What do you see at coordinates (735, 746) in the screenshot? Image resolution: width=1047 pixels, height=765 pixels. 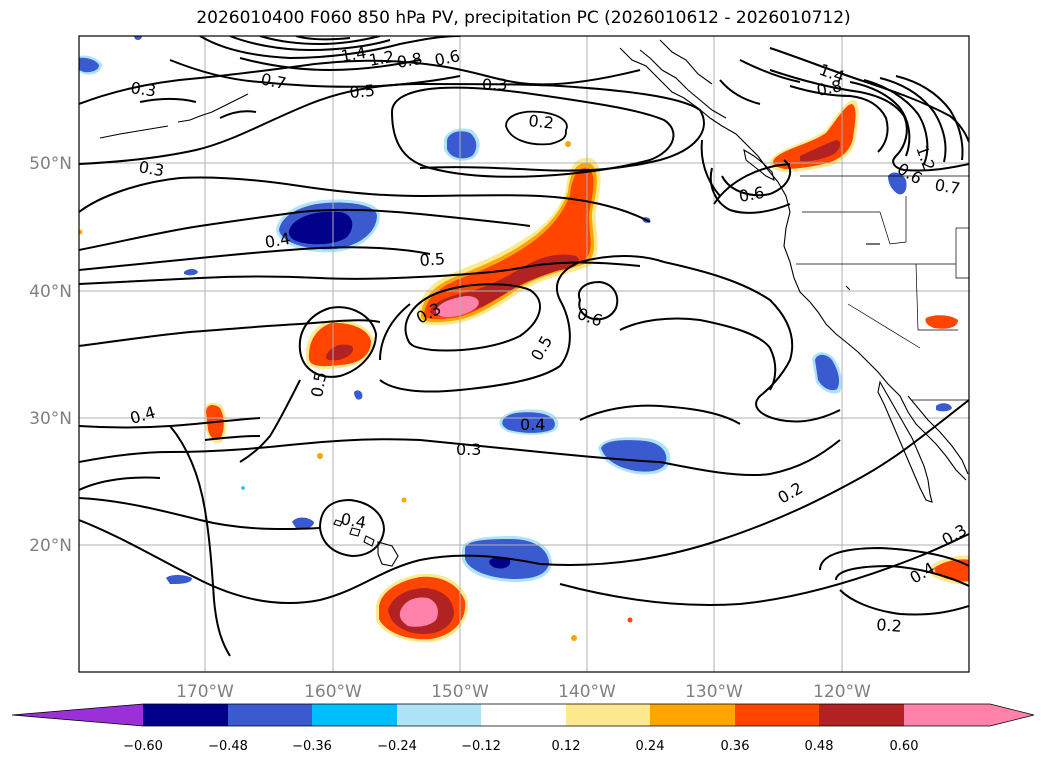 I see `colorbar-tick-label: 0.36` at bounding box center [735, 746].